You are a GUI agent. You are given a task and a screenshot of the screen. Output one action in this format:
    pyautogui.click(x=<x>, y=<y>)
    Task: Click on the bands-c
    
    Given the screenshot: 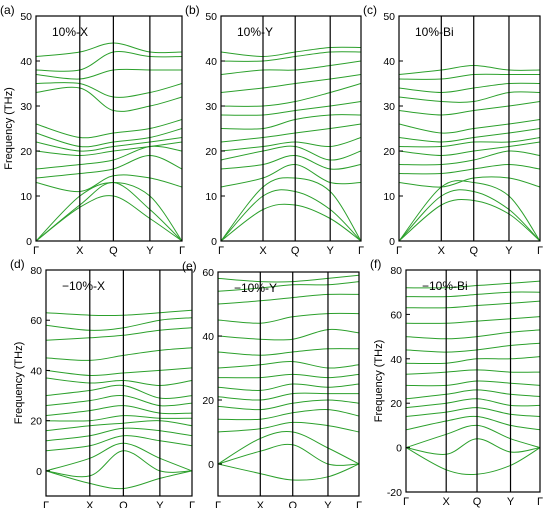 What is the action you would take?
    pyautogui.click(x=469, y=152)
    